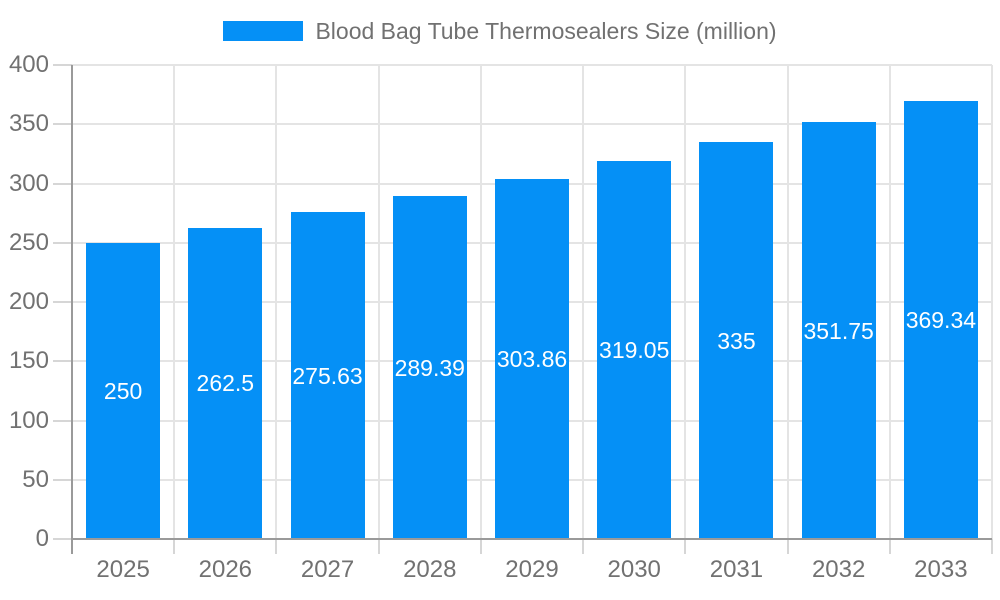 The image size is (1000, 600). I want to click on bar-2031, so click(736, 340).